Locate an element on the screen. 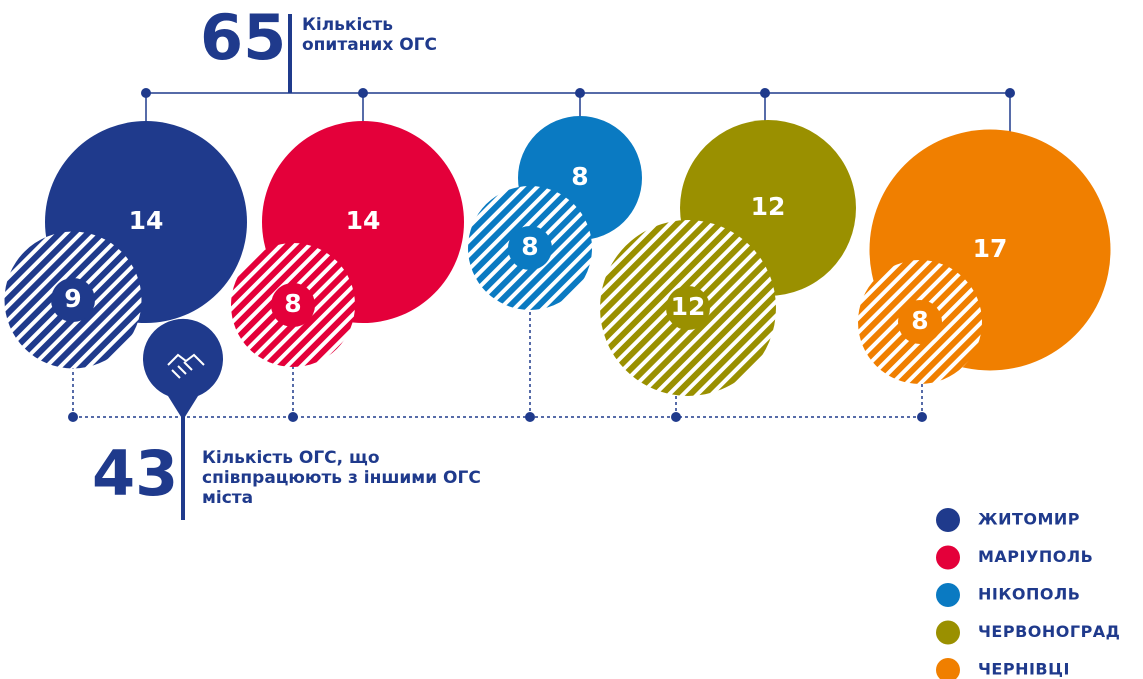  handshake-icon is located at coordinates (186, 366).